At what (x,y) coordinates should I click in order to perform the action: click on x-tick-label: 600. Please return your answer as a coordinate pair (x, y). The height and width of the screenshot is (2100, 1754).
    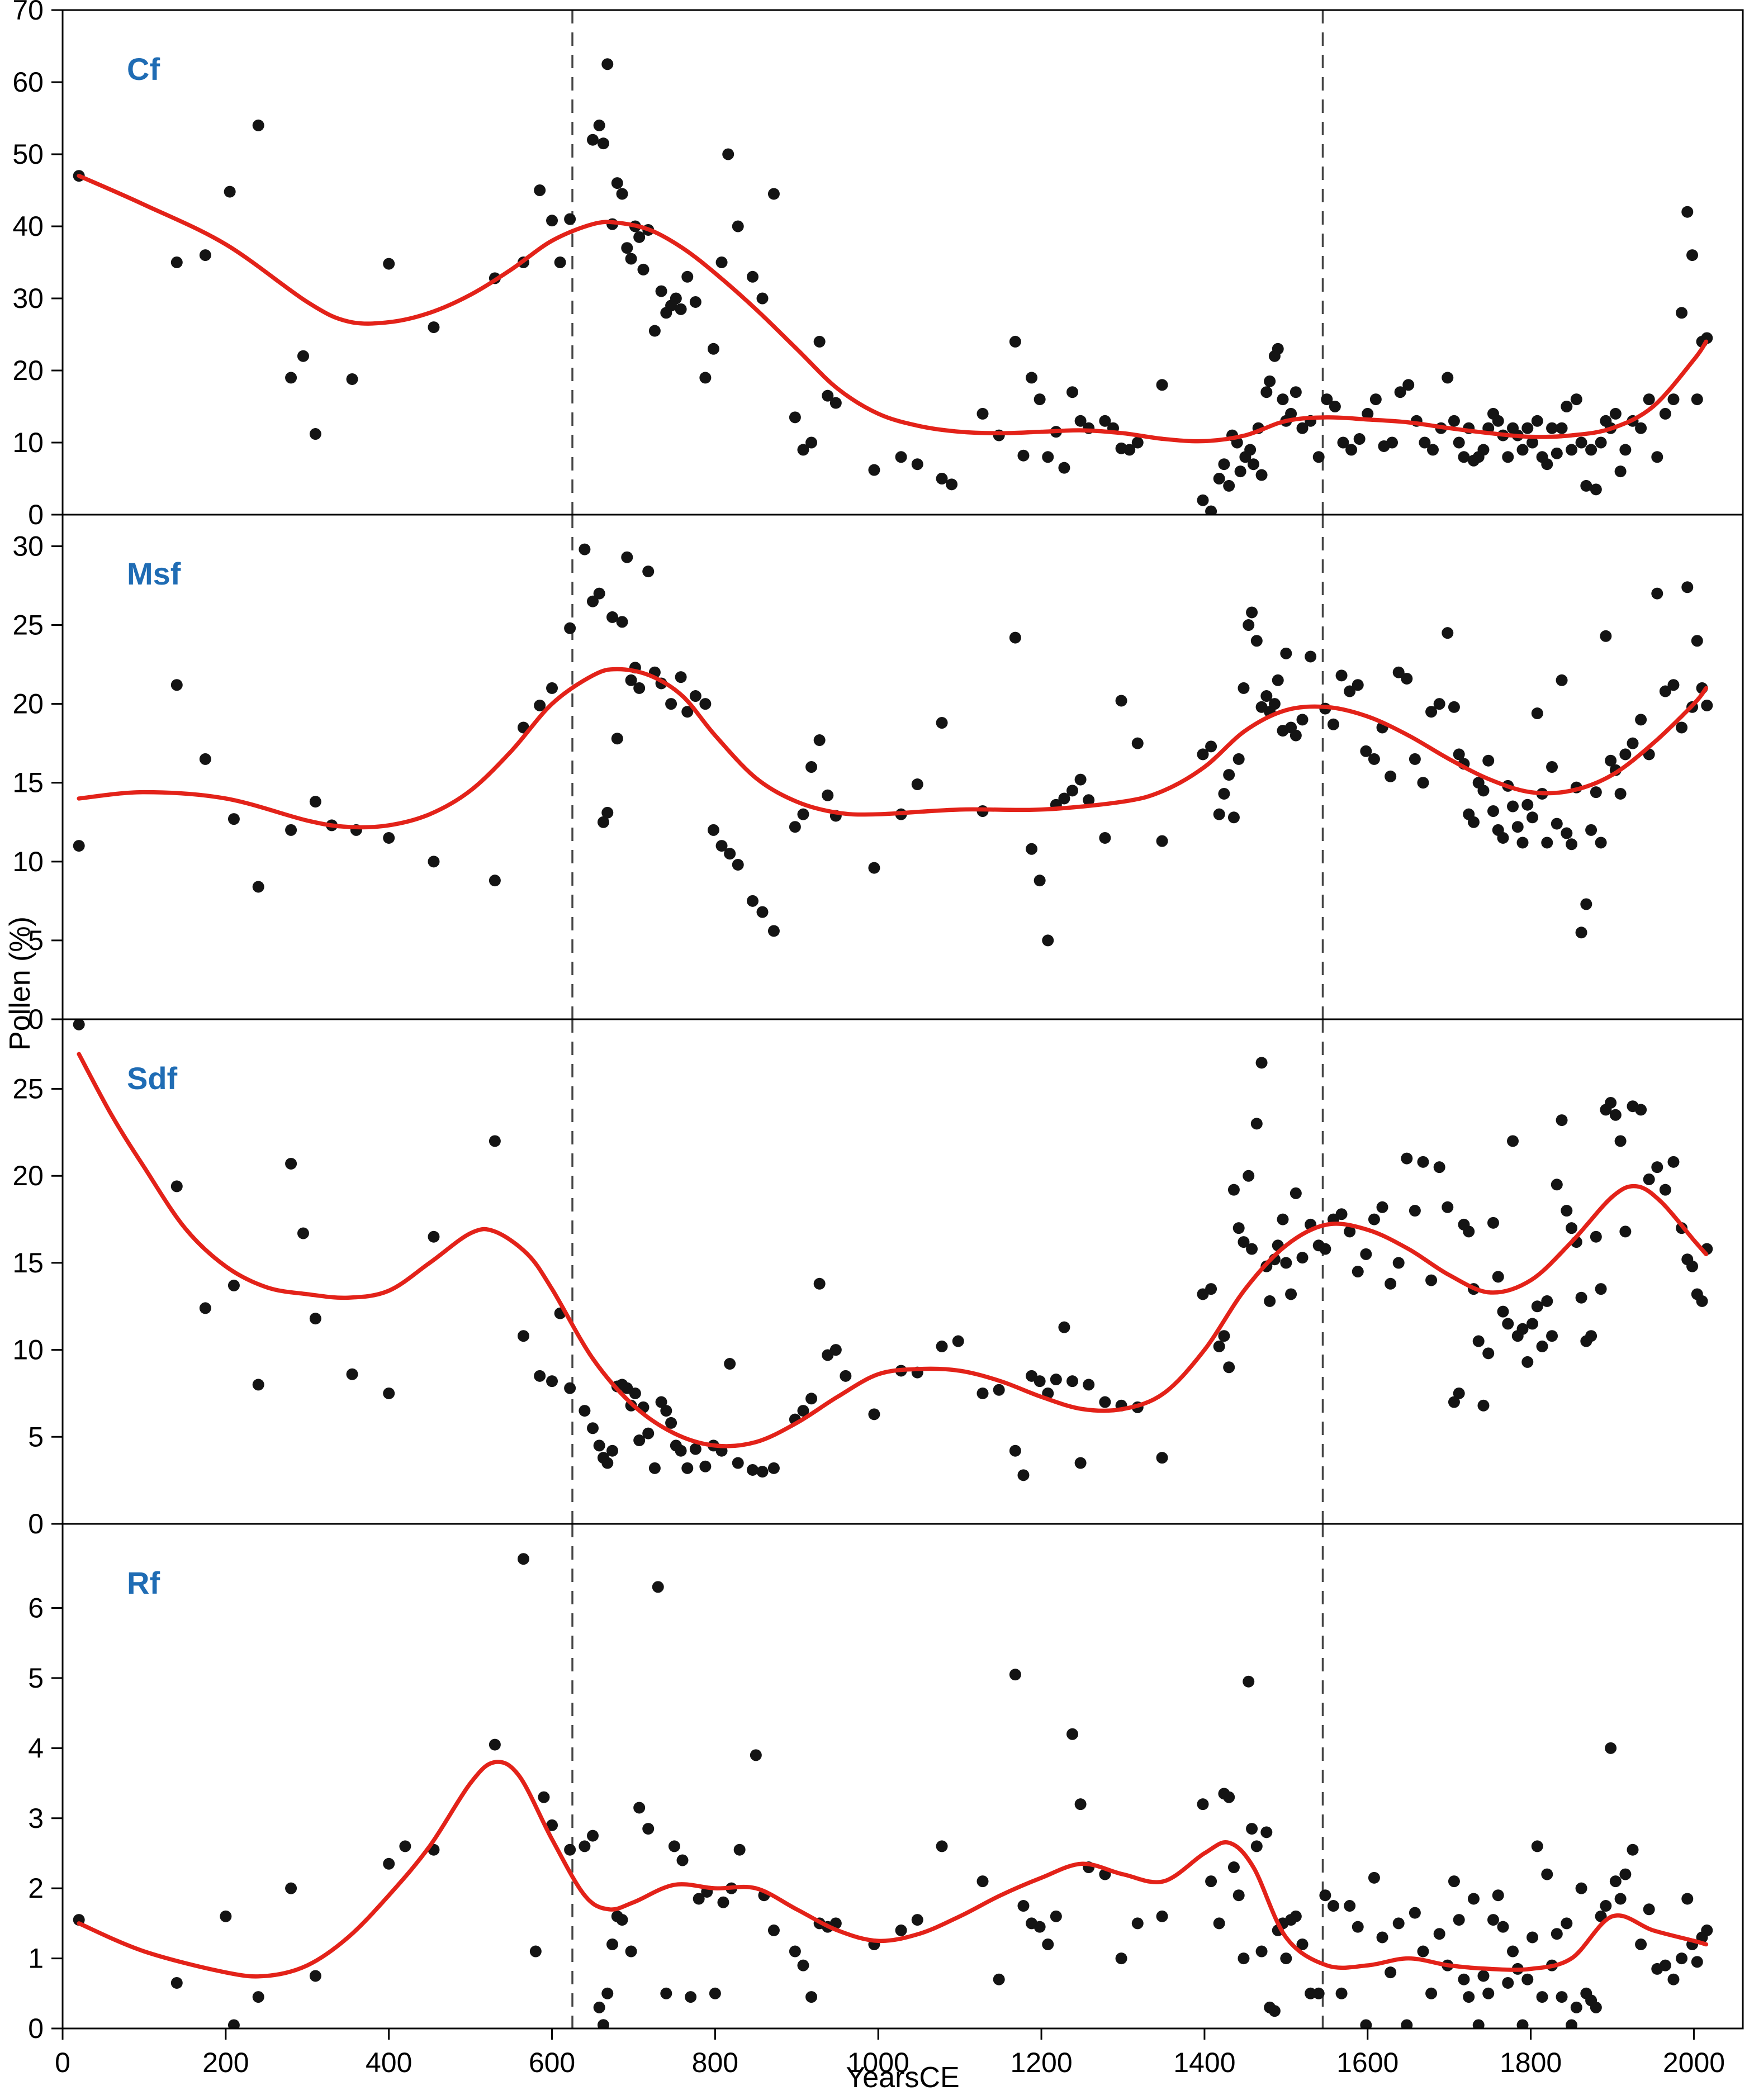
    Looking at the image, I should click on (552, 2062).